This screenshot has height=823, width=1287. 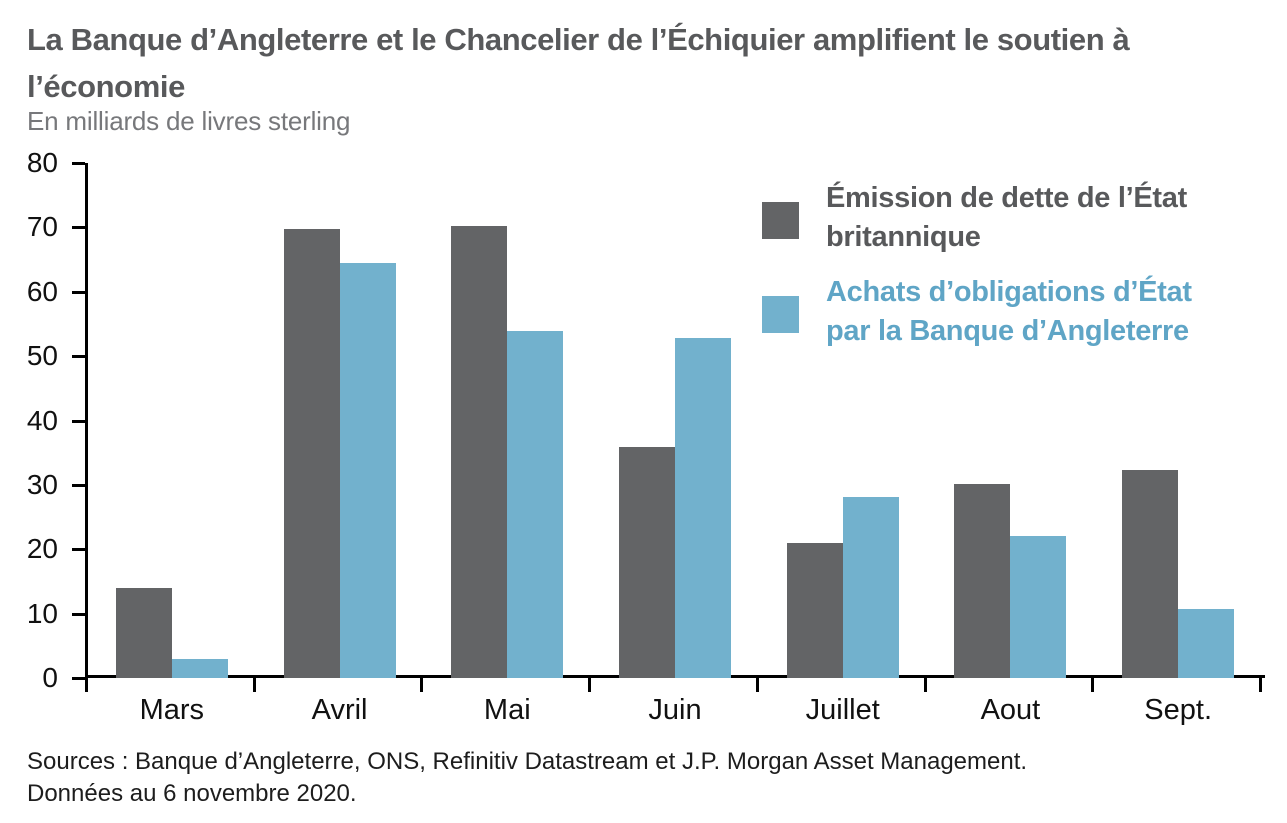 I want to click on y-tick-label: 70, so click(x=42, y=227).